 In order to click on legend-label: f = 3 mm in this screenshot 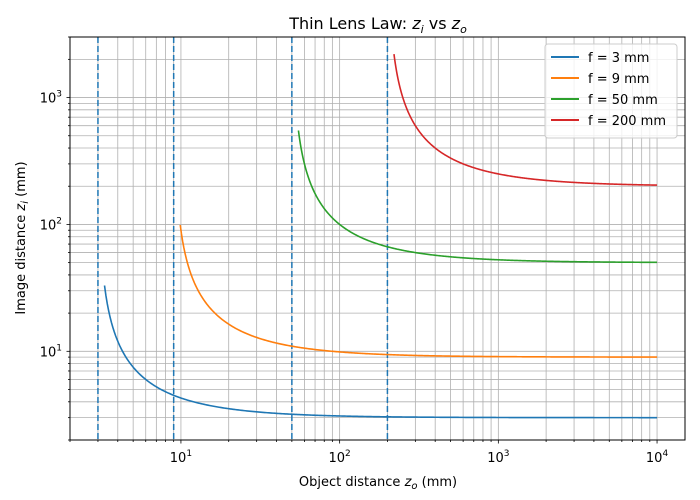, I will do `click(618, 58)`.